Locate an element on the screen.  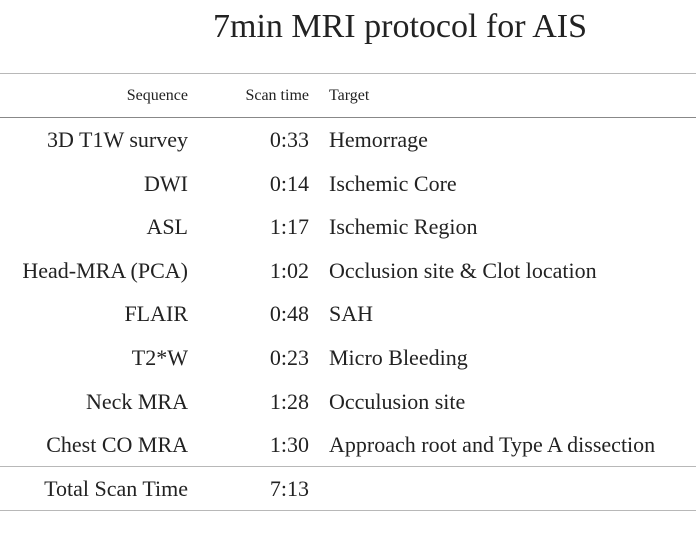
cell-scan-time: 1:02 is located at coordinates (289, 270).